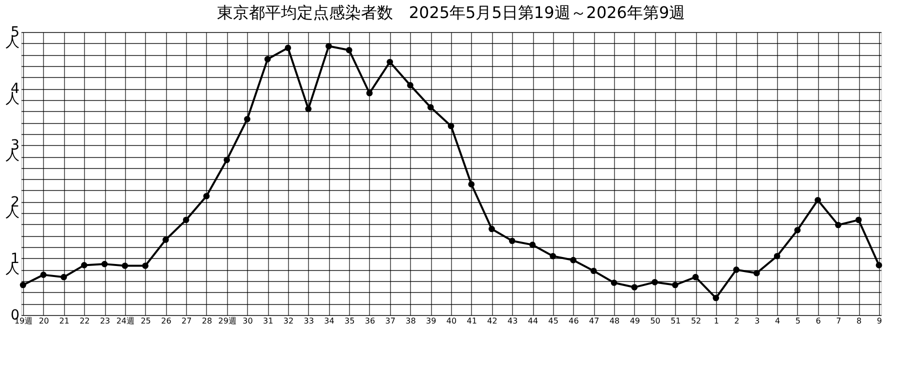 The image size is (900, 371). I want to click on x-tick-label: 6, so click(818, 321).